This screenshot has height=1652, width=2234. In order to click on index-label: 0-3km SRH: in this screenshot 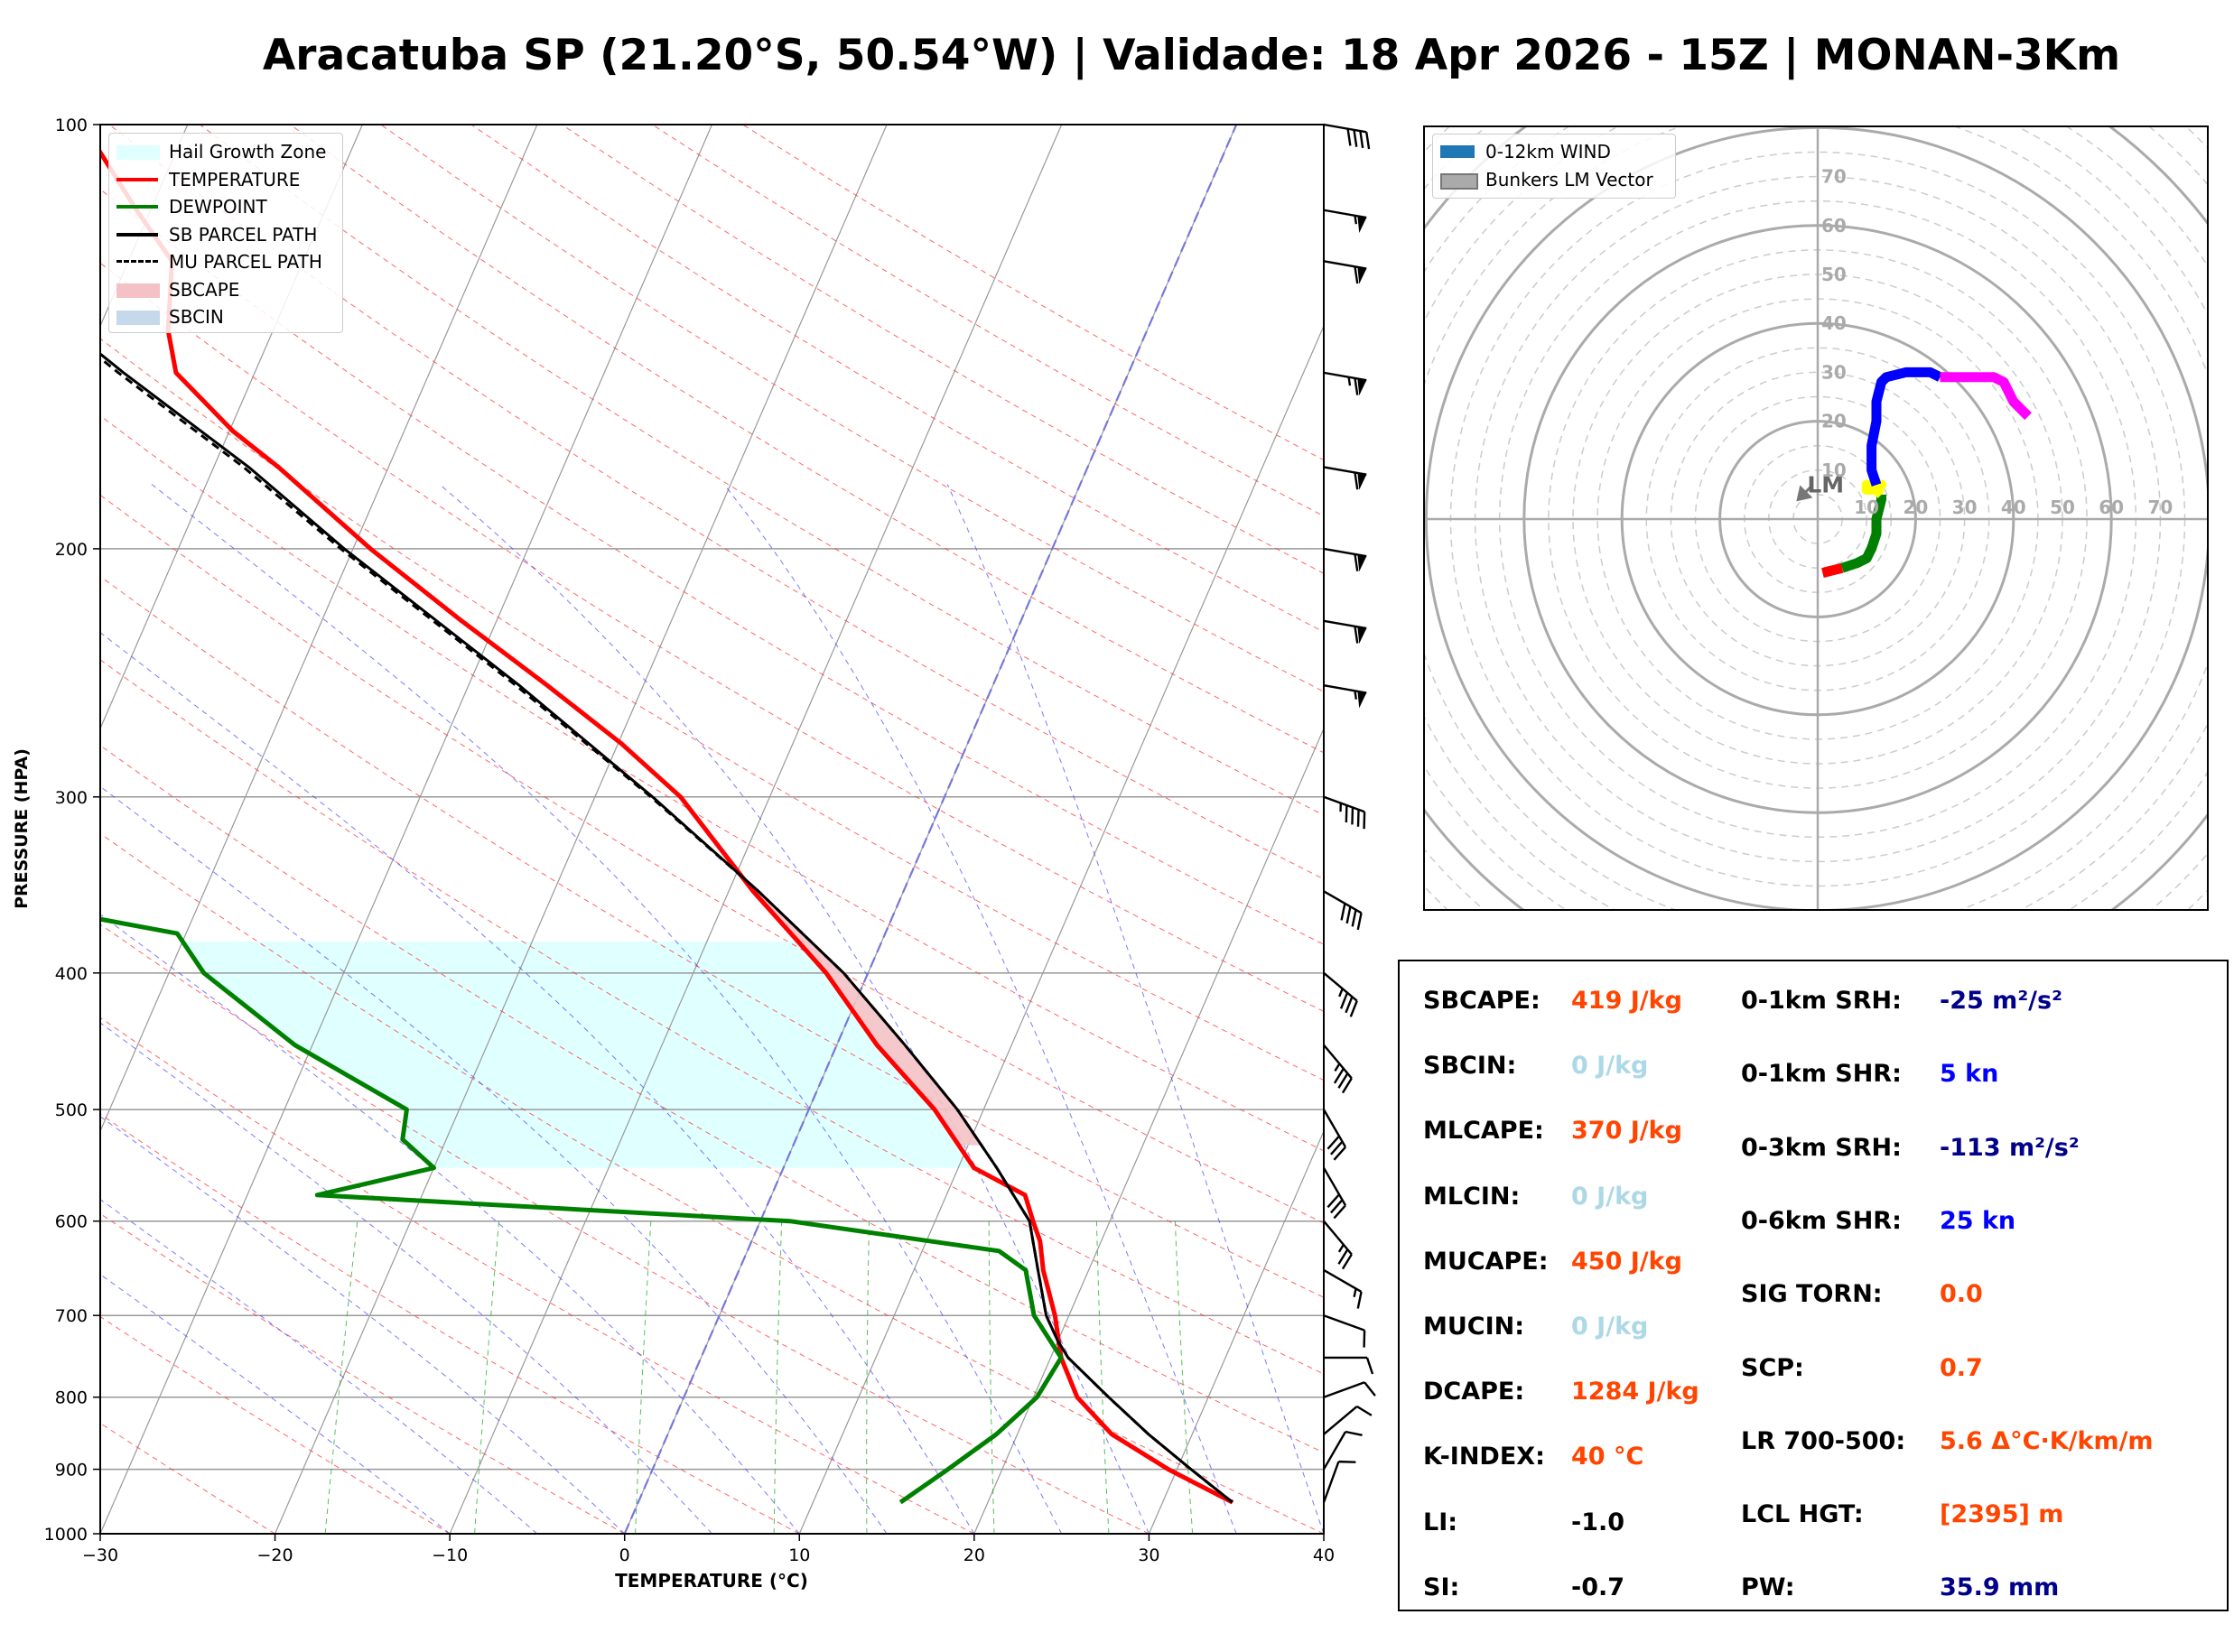, I will do `click(1821, 1147)`.